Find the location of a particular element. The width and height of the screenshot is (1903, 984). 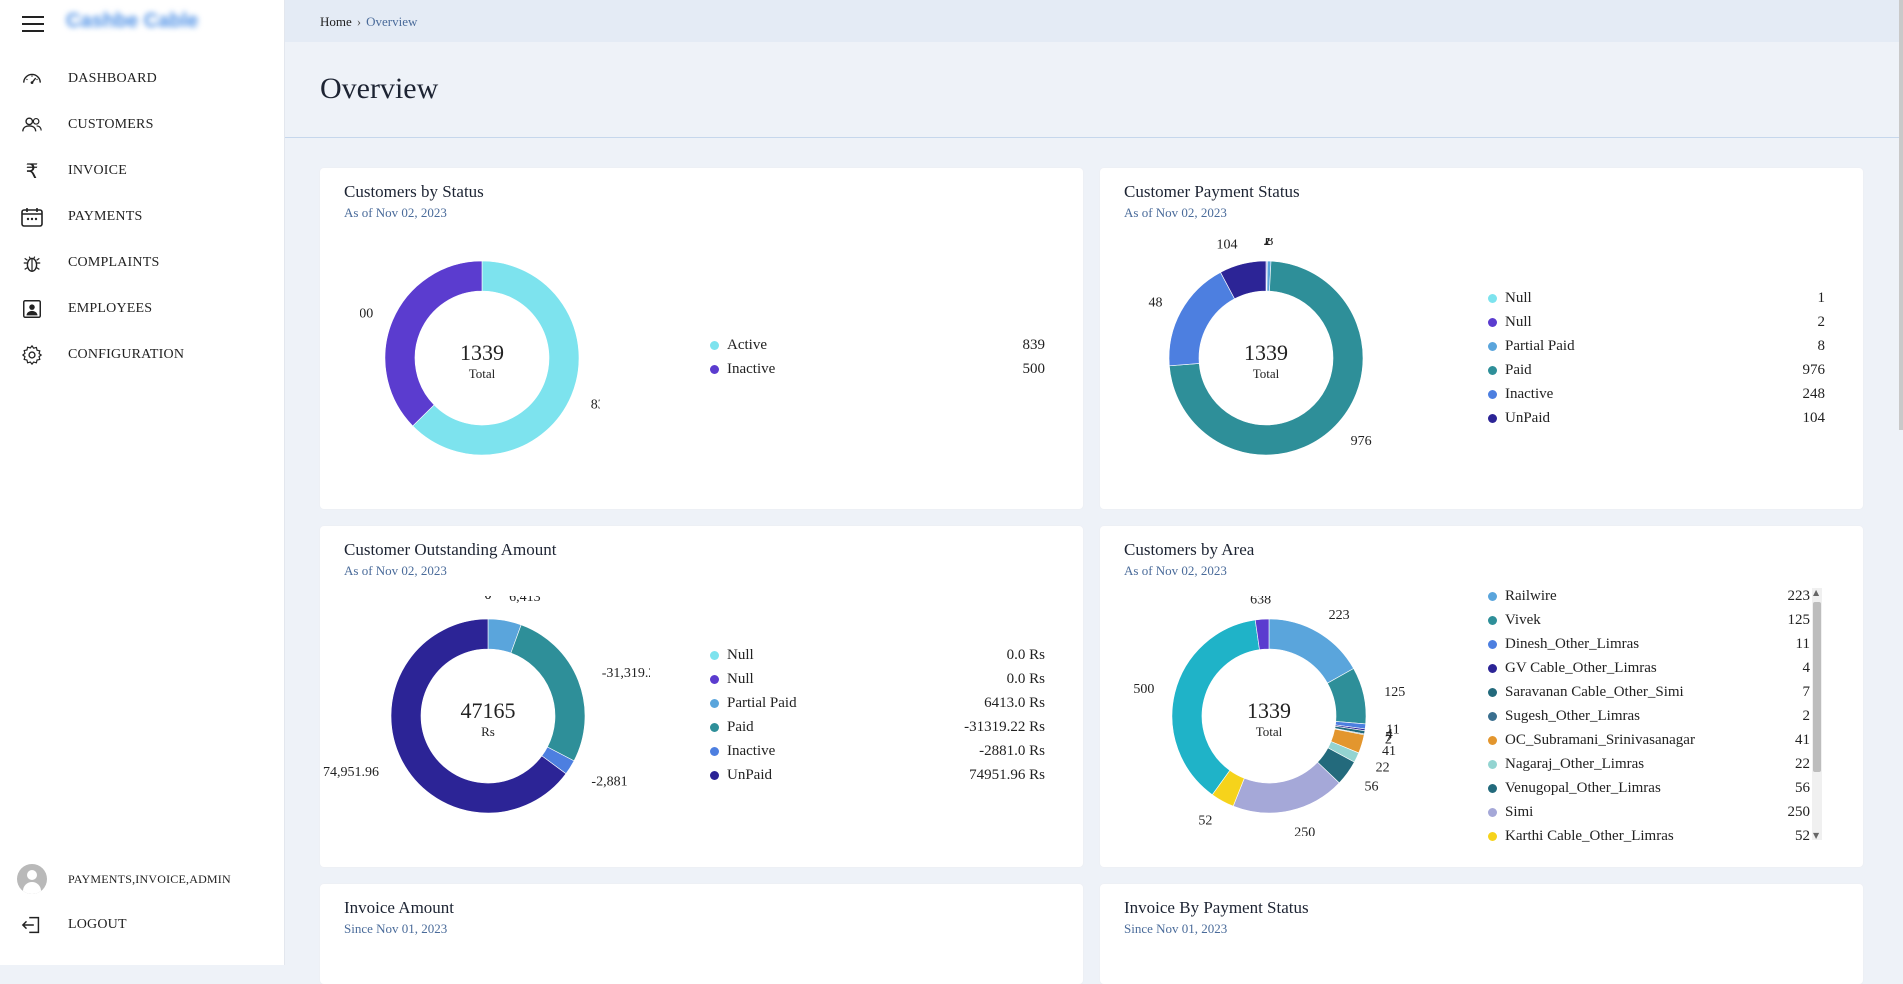

brand-bar: Cashbe Cable is located at coordinates (142, 22).